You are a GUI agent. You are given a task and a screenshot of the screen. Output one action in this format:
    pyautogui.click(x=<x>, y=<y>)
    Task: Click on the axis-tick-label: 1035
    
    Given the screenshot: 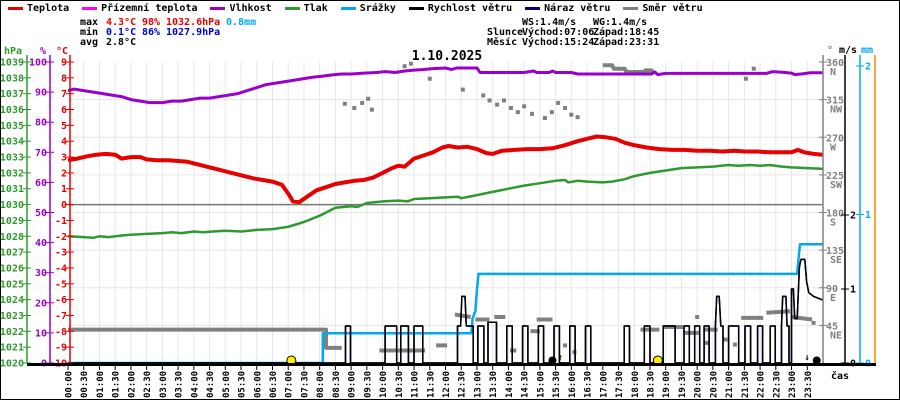 What is the action you would take?
    pyautogui.click(x=12, y=126)
    